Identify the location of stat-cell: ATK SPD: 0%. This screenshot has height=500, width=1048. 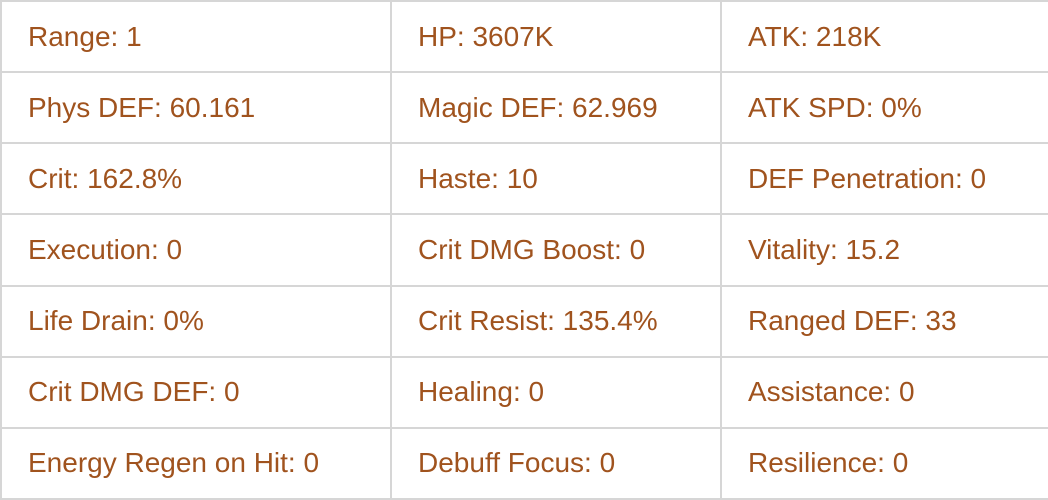
(884, 108).